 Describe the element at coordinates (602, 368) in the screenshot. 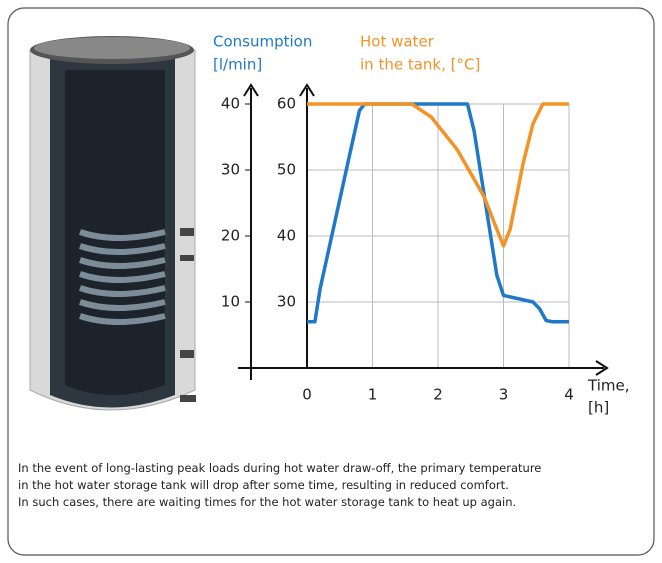

I see `x-axis-arrow` at that location.